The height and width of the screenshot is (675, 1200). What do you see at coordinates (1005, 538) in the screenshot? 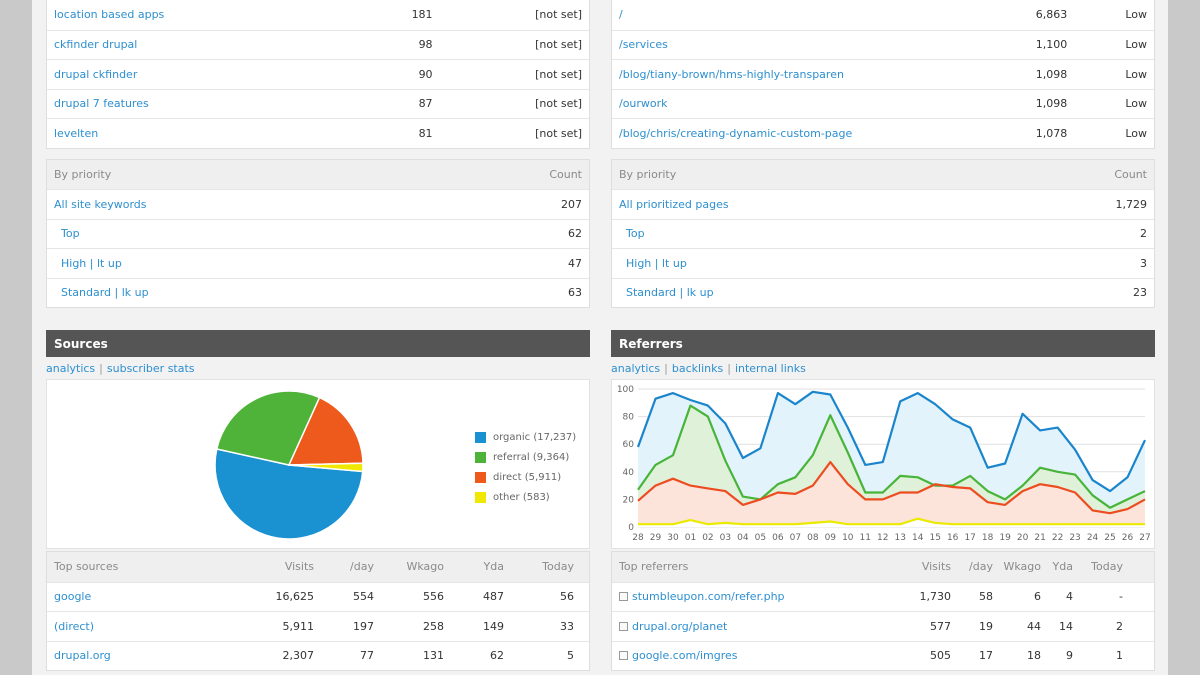
I see `x-tick-label: 19` at bounding box center [1005, 538].